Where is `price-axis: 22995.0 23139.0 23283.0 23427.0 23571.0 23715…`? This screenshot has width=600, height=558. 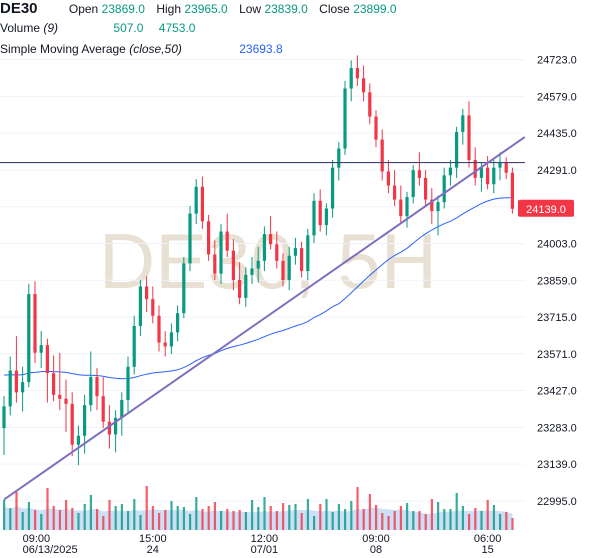
price-axis: 22995.0 23139.0 23283.0 23427.0 23571.0 23715… is located at coordinates (557, 281).